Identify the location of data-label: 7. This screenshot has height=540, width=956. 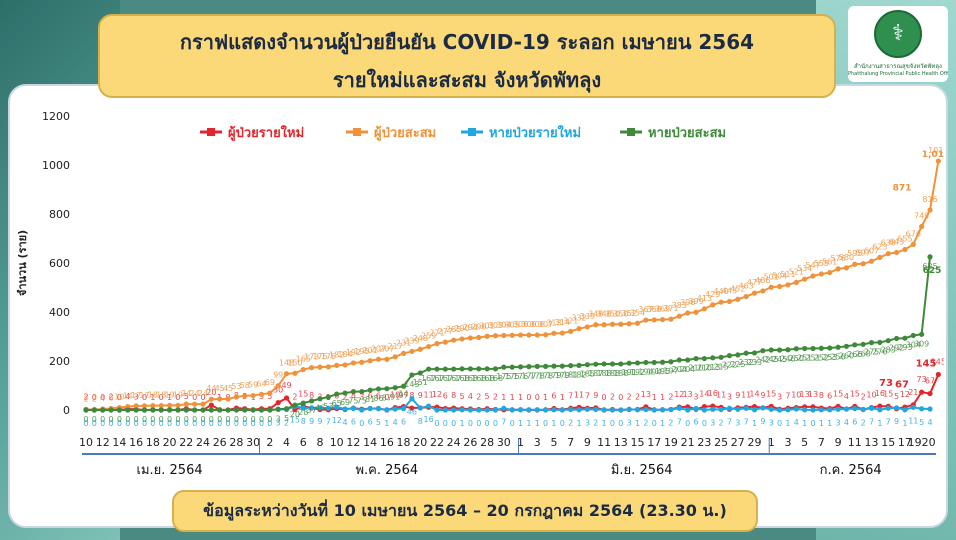
(679, 421).